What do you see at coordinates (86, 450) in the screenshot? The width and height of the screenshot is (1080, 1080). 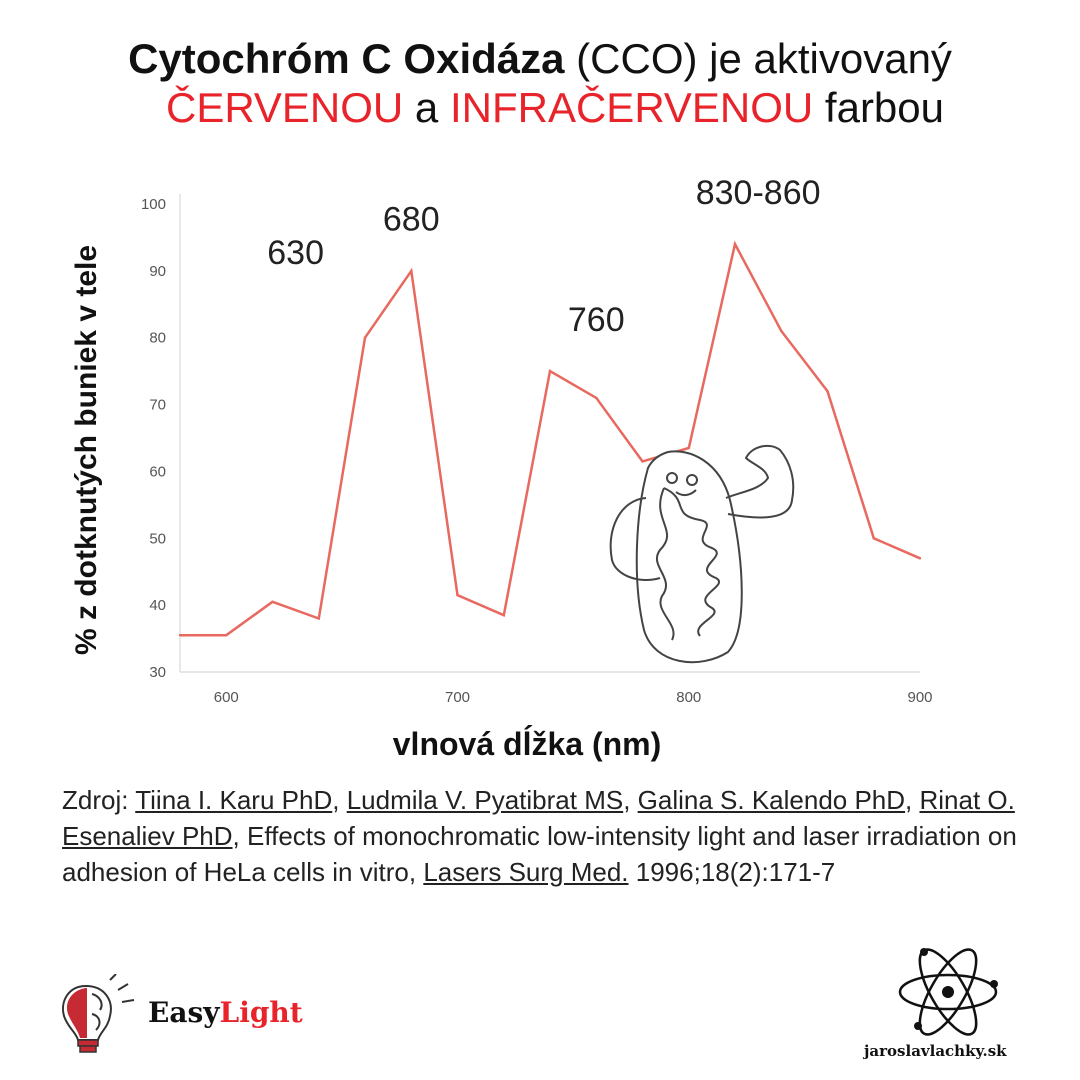 I see `y-axis-label: % z dotknutých buniek v tele` at bounding box center [86, 450].